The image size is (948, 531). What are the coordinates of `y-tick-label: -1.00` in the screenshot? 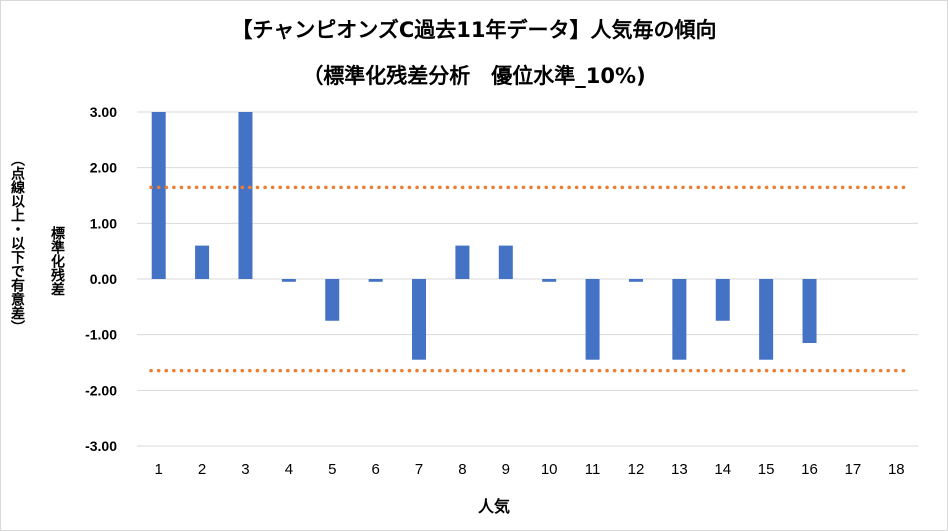 It's located at (101, 335).